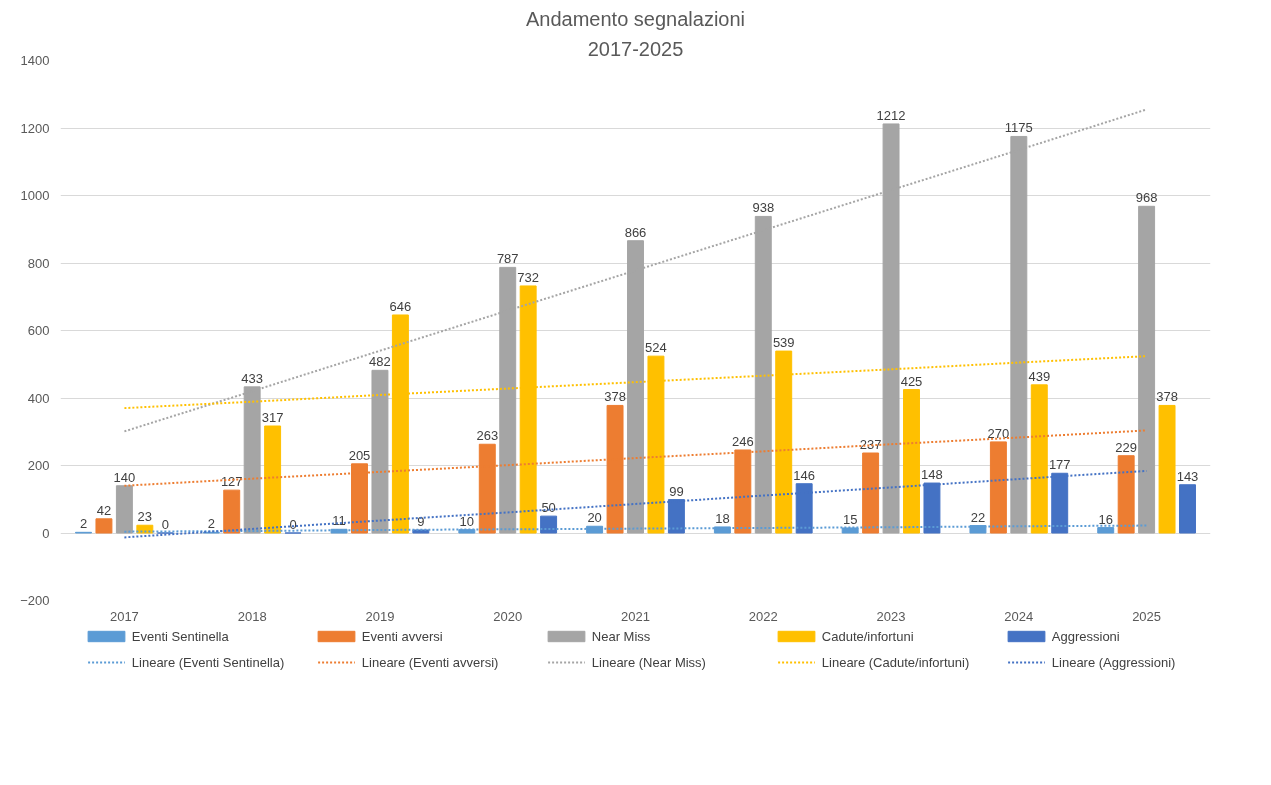  I want to click on legend-label: Lineare (Eventi Sentinella), so click(208, 662).